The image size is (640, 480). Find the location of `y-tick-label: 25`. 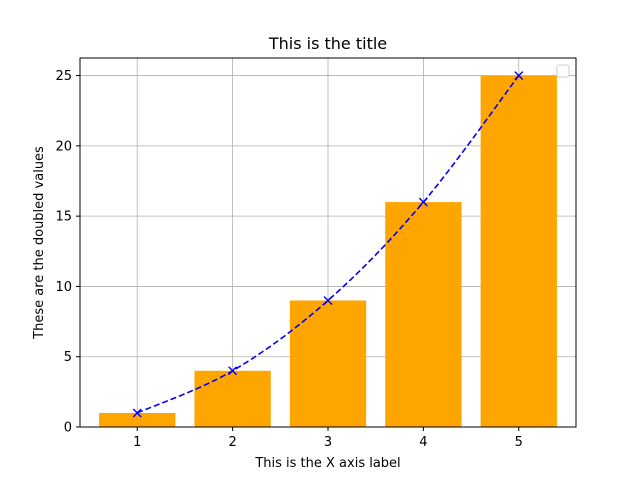

y-tick-label: 25 is located at coordinates (63, 76).